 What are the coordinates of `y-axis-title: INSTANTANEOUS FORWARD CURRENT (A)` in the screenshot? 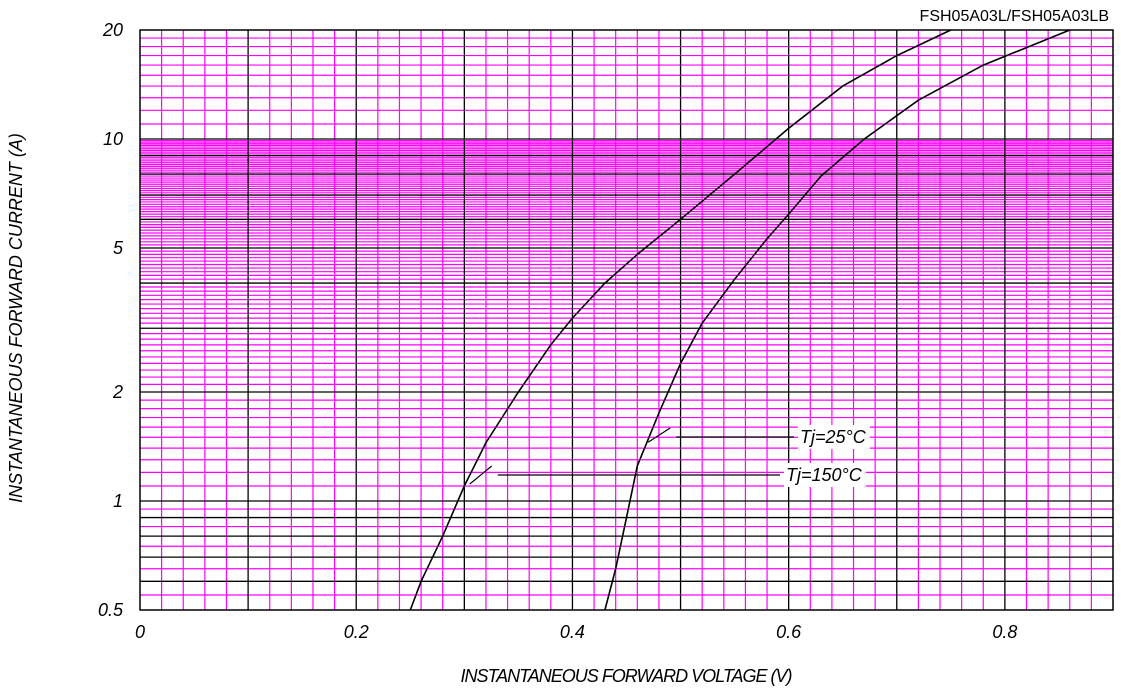 It's located at (16, 318).